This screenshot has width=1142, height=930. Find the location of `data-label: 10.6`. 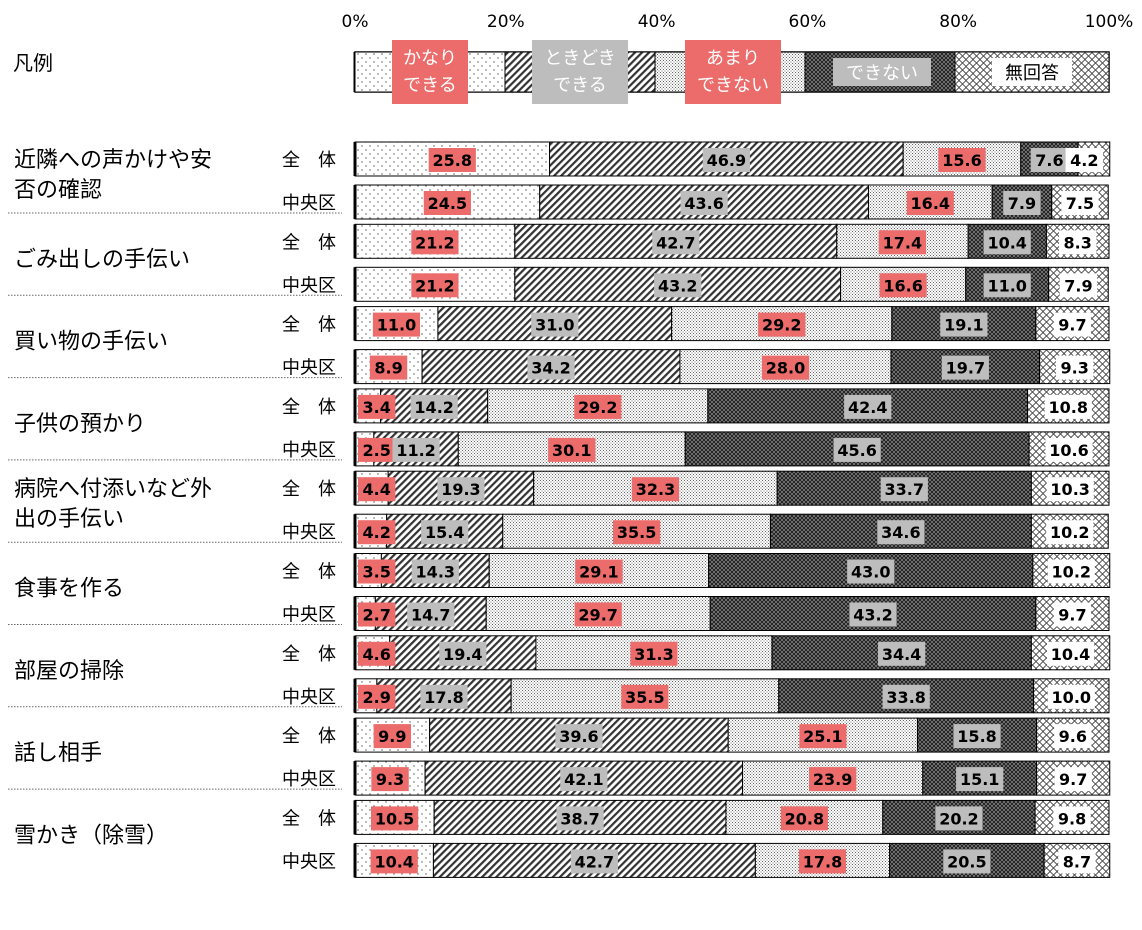

data-label: 10.6 is located at coordinates (1068, 450).